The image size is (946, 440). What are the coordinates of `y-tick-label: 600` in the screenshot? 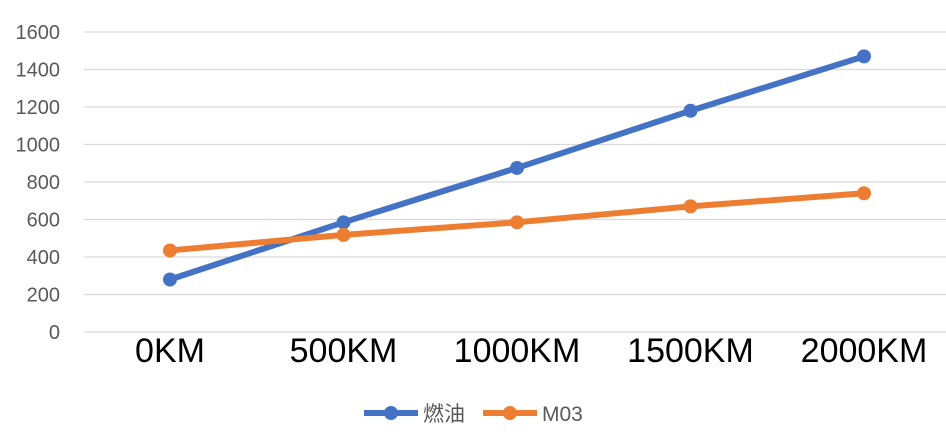 It's located at (43, 221).